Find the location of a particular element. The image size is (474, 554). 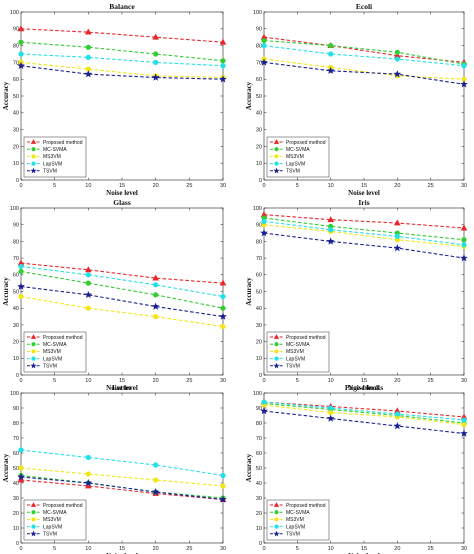

series-line-mc-svma is located at coordinates (364, 413).